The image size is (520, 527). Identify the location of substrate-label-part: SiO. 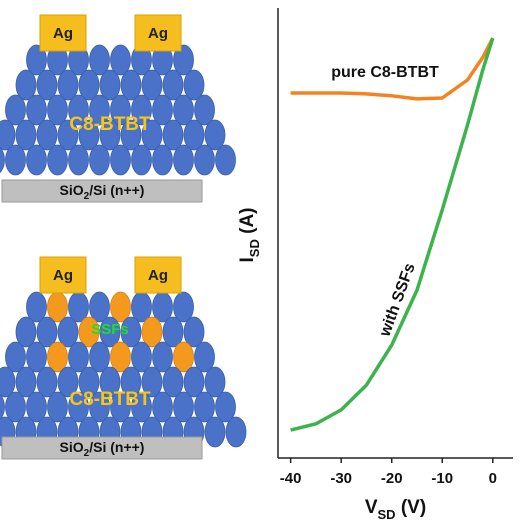
(72, 190).